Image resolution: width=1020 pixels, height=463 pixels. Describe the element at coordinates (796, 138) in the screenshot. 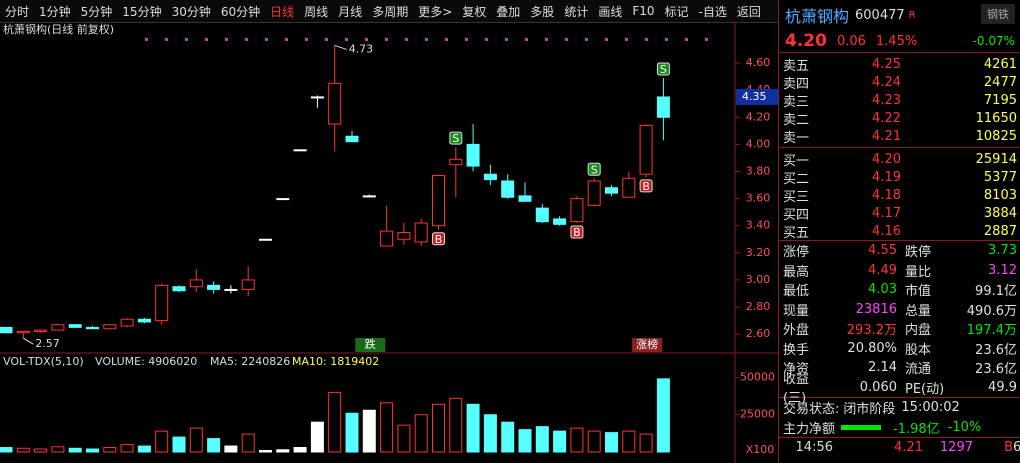

I see `book-label: 卖一` at that location.